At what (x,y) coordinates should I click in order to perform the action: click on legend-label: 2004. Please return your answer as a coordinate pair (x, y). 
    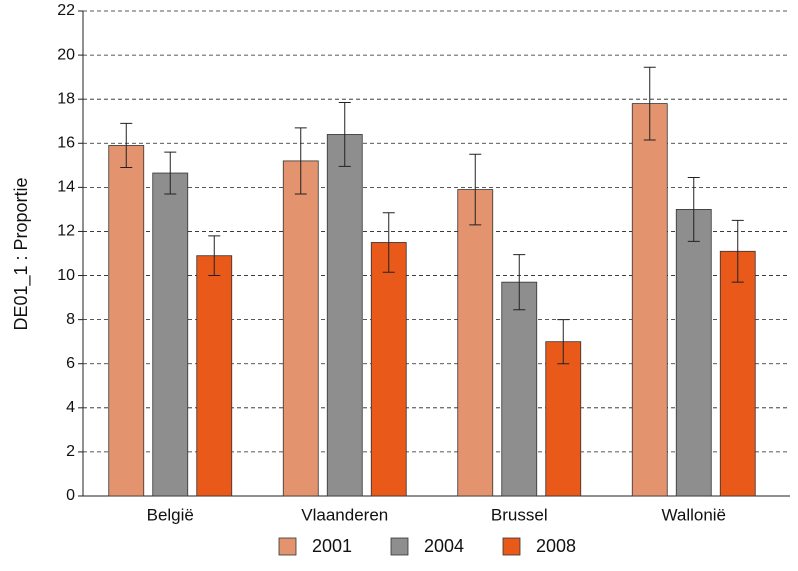
    Looking at the image, I should click on (444, 546).